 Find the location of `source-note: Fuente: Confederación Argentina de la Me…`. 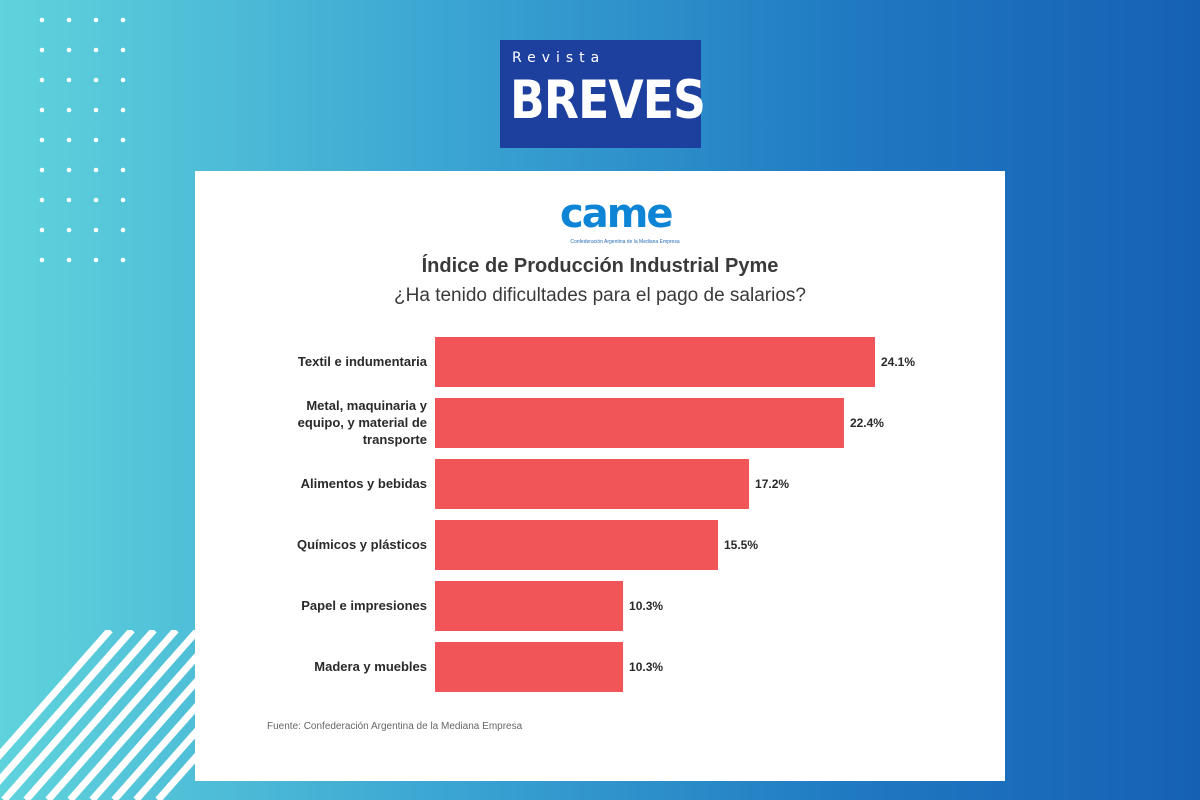

source-note: Fuente: Confederación Argentina de la Me… is located at coordinates (395, 726).